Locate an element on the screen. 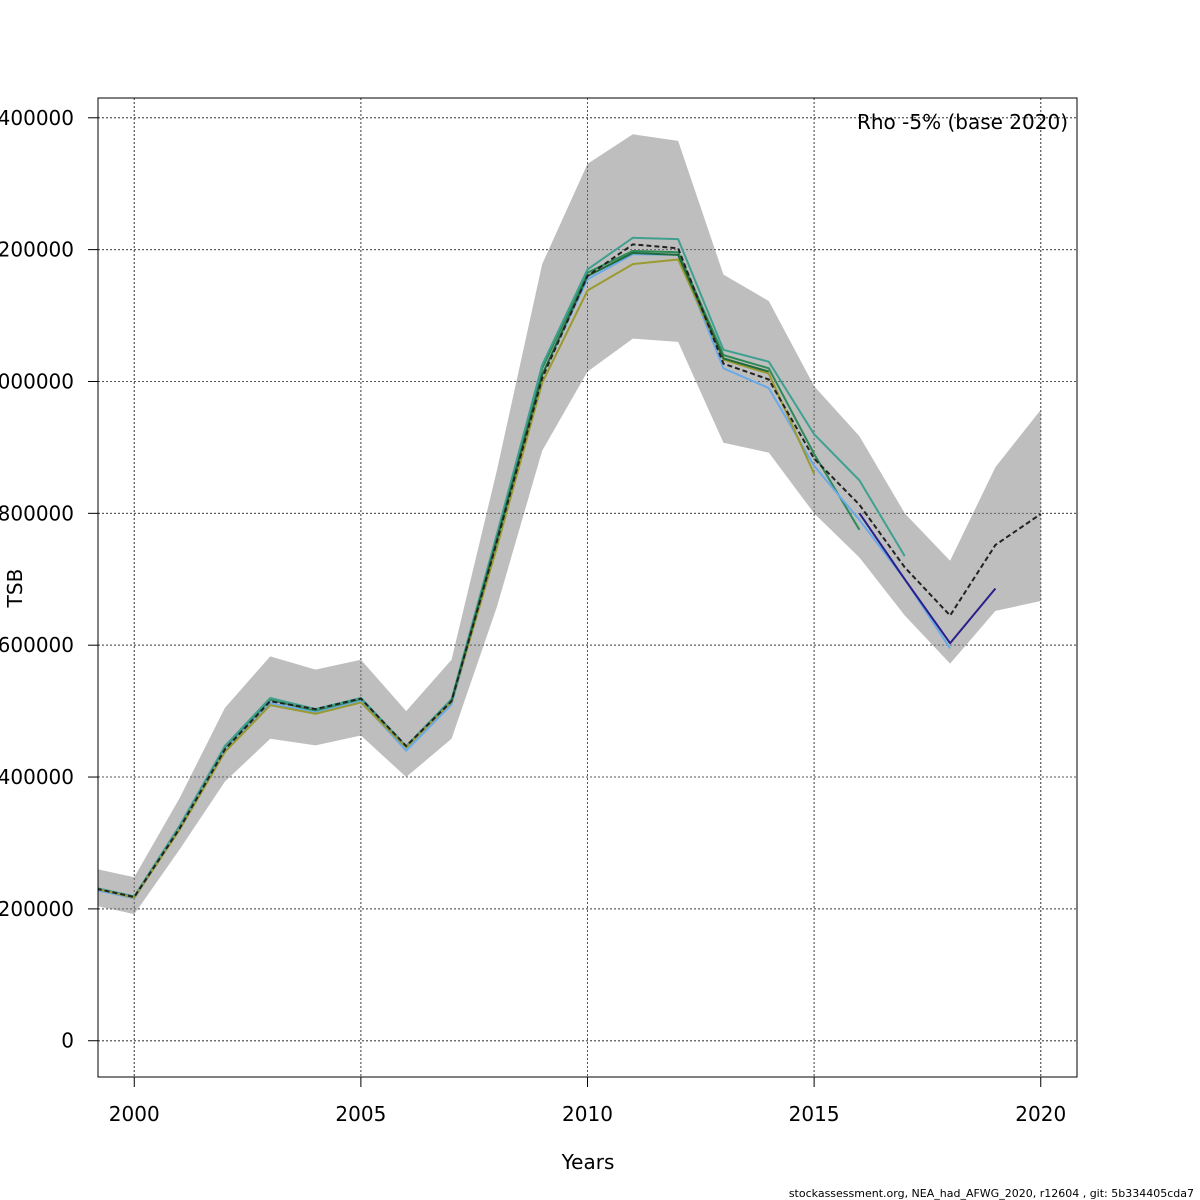 Image resolution: width=1200 pixels, height=1200 pixels. y-tick-label: 1000000 is located at coordinates (37, 381).